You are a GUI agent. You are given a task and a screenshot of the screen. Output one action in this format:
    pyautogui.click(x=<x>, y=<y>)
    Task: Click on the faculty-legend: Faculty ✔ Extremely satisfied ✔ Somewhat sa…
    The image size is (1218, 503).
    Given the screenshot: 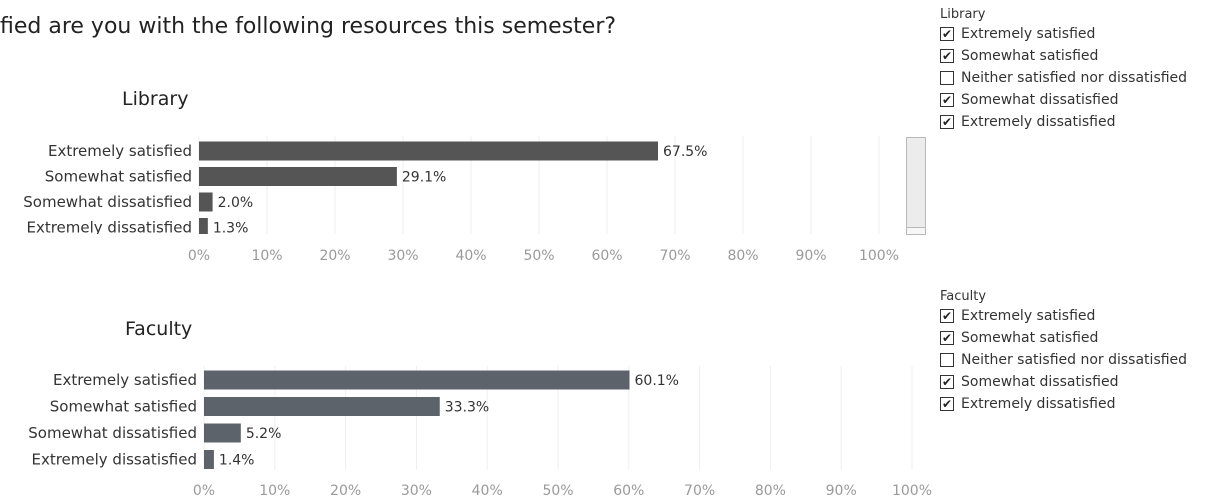 What is the action you would take?
    pyautogui.click(x=1063, y=352)
    